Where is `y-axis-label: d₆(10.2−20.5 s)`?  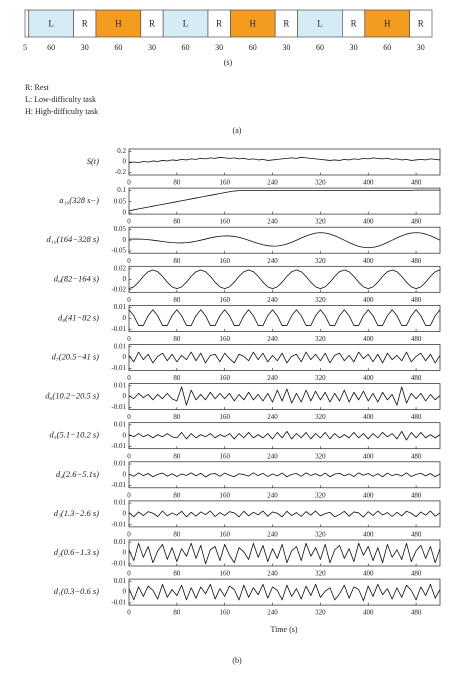 y-axis-label: d₆(10.2−20.5 s) is located at coordinates (72, 396).